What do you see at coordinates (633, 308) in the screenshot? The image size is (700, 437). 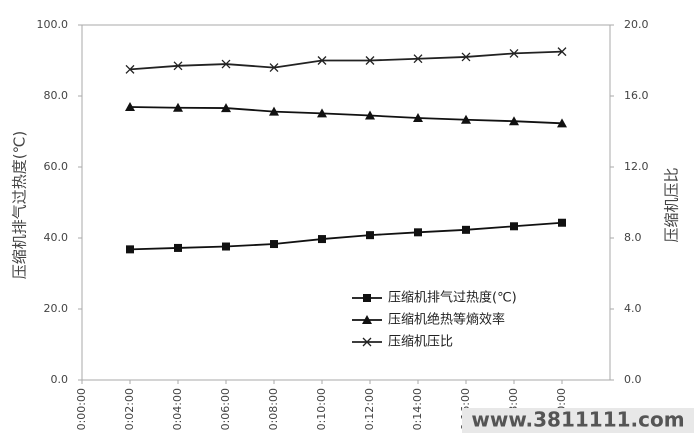 I see `y2-tick-label: 4.0` at bounding box center [633, 308].